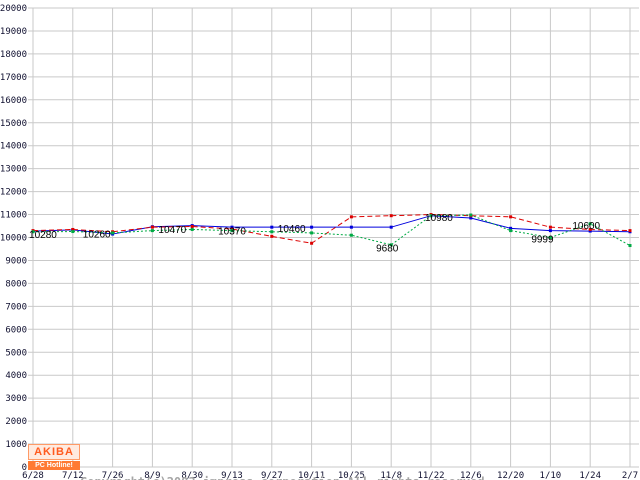 This screenshot has height=480, width=640. What do you see at coordinates (192, 475) in the screenshot?
I see `x-axis-tick-label: 8/30` at bounding box center [192, 475].